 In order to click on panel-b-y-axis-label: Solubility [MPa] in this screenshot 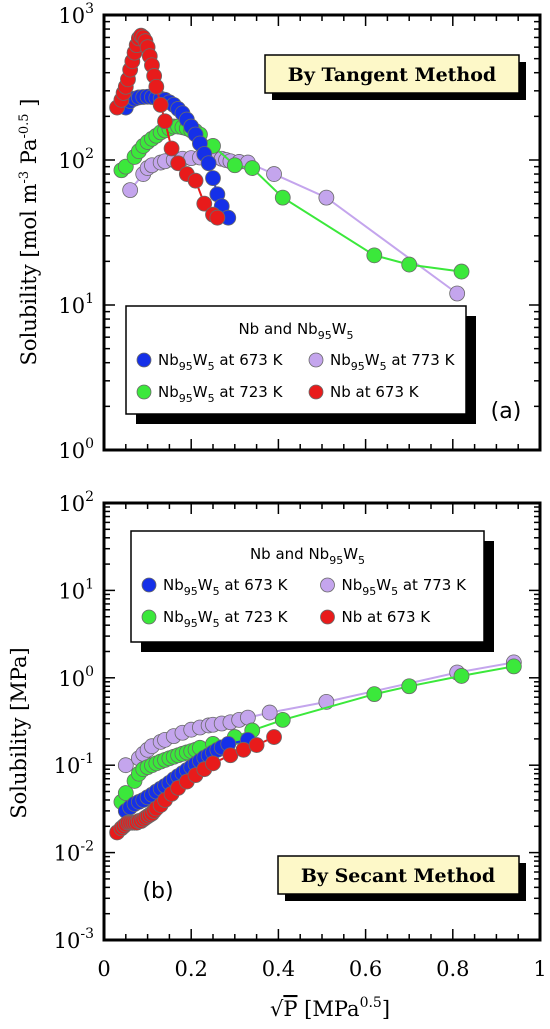, I will do `click(19, 732)`.